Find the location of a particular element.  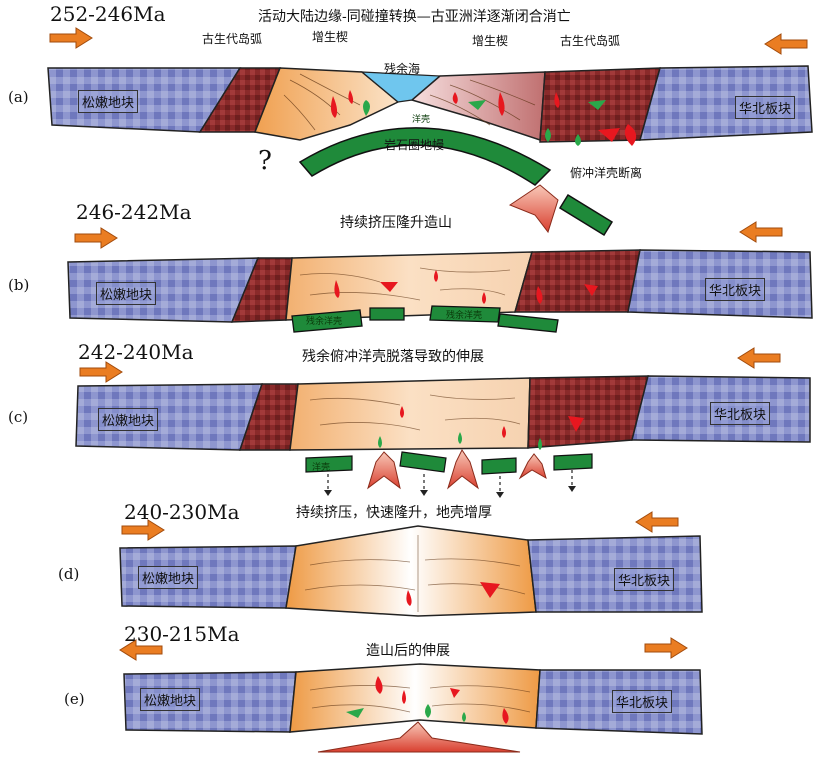

annotation-arc-right: 古生代岛弧 is located at coordinates (590, 41).